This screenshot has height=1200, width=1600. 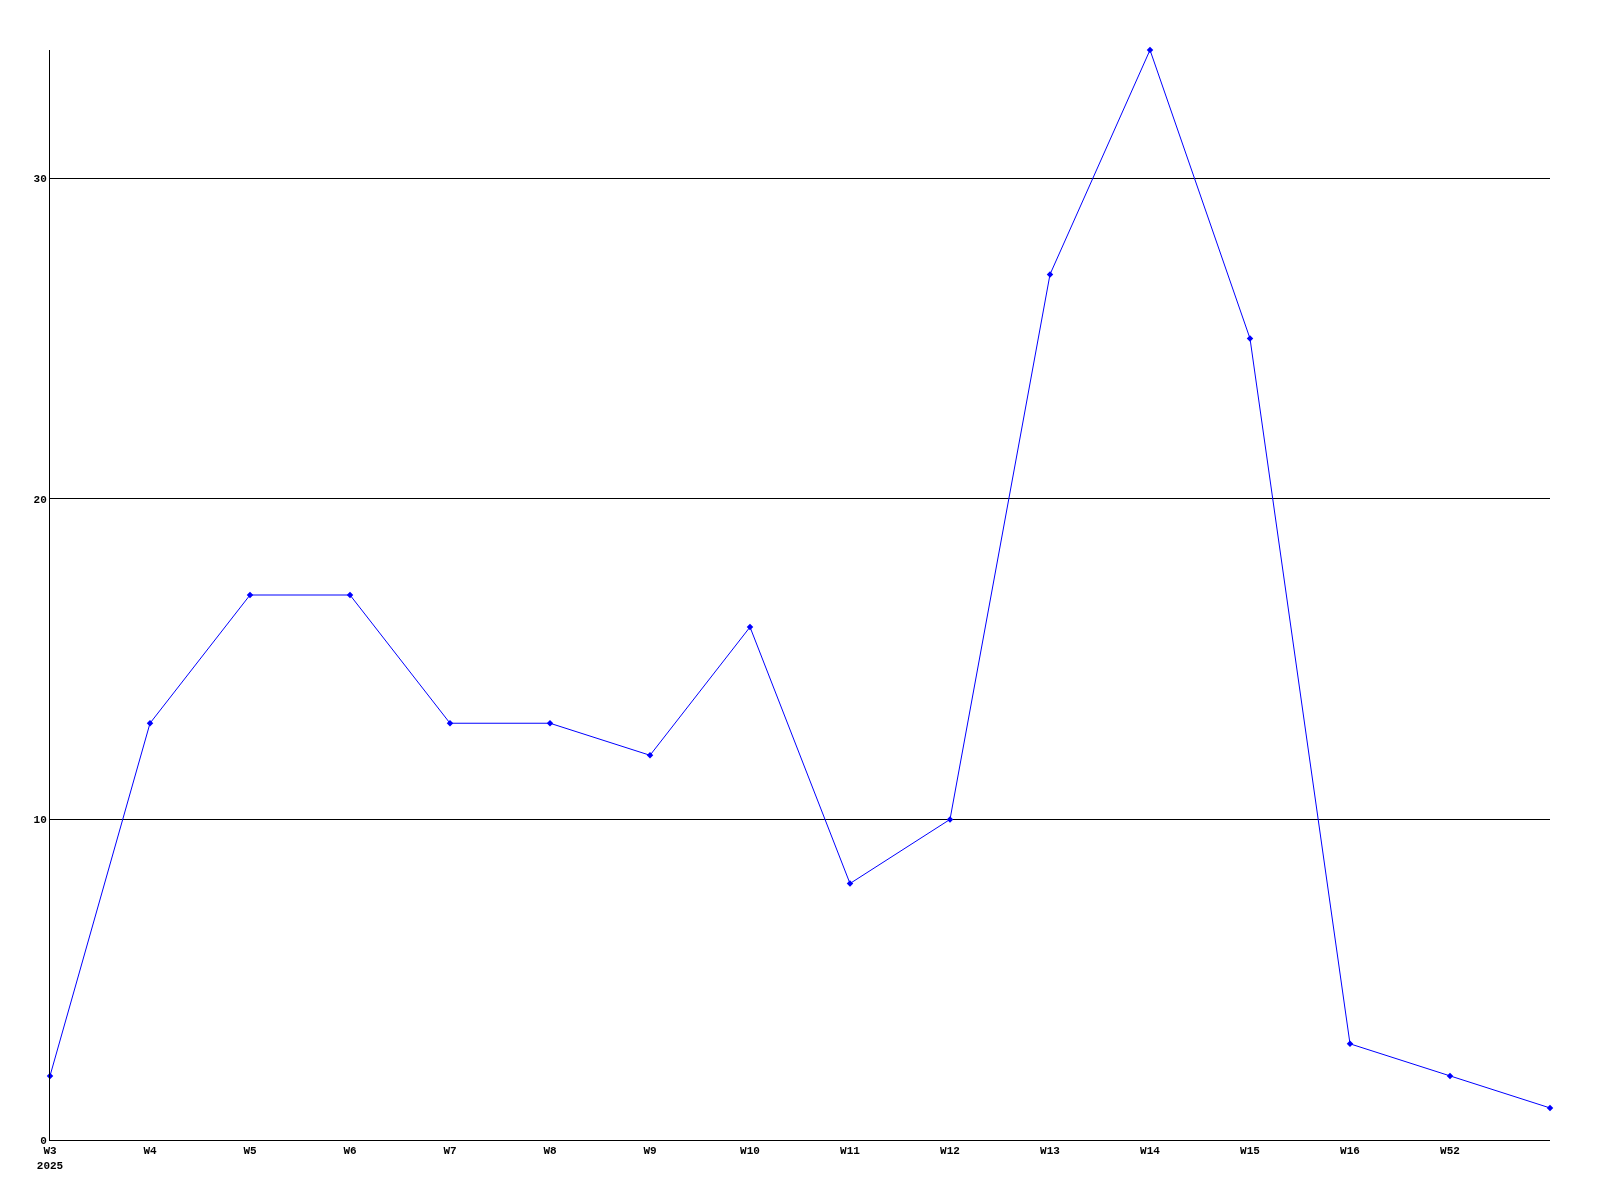 What do you see at coordinates (350, 1151) in the screenshot?
I see `x-tick-label: W6` at bounding box center [350, 1151].